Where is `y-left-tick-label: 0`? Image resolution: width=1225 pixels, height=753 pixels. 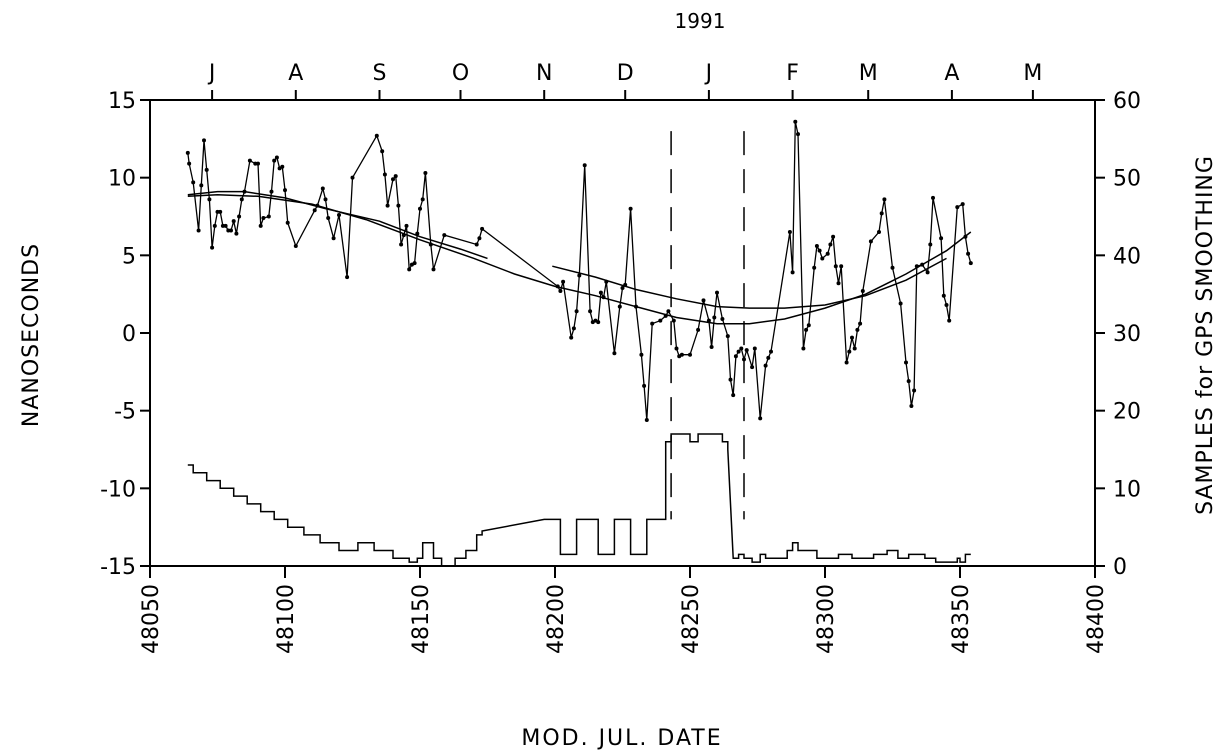
y-left-tick-label: 0 is located at coordinates (129, 334).